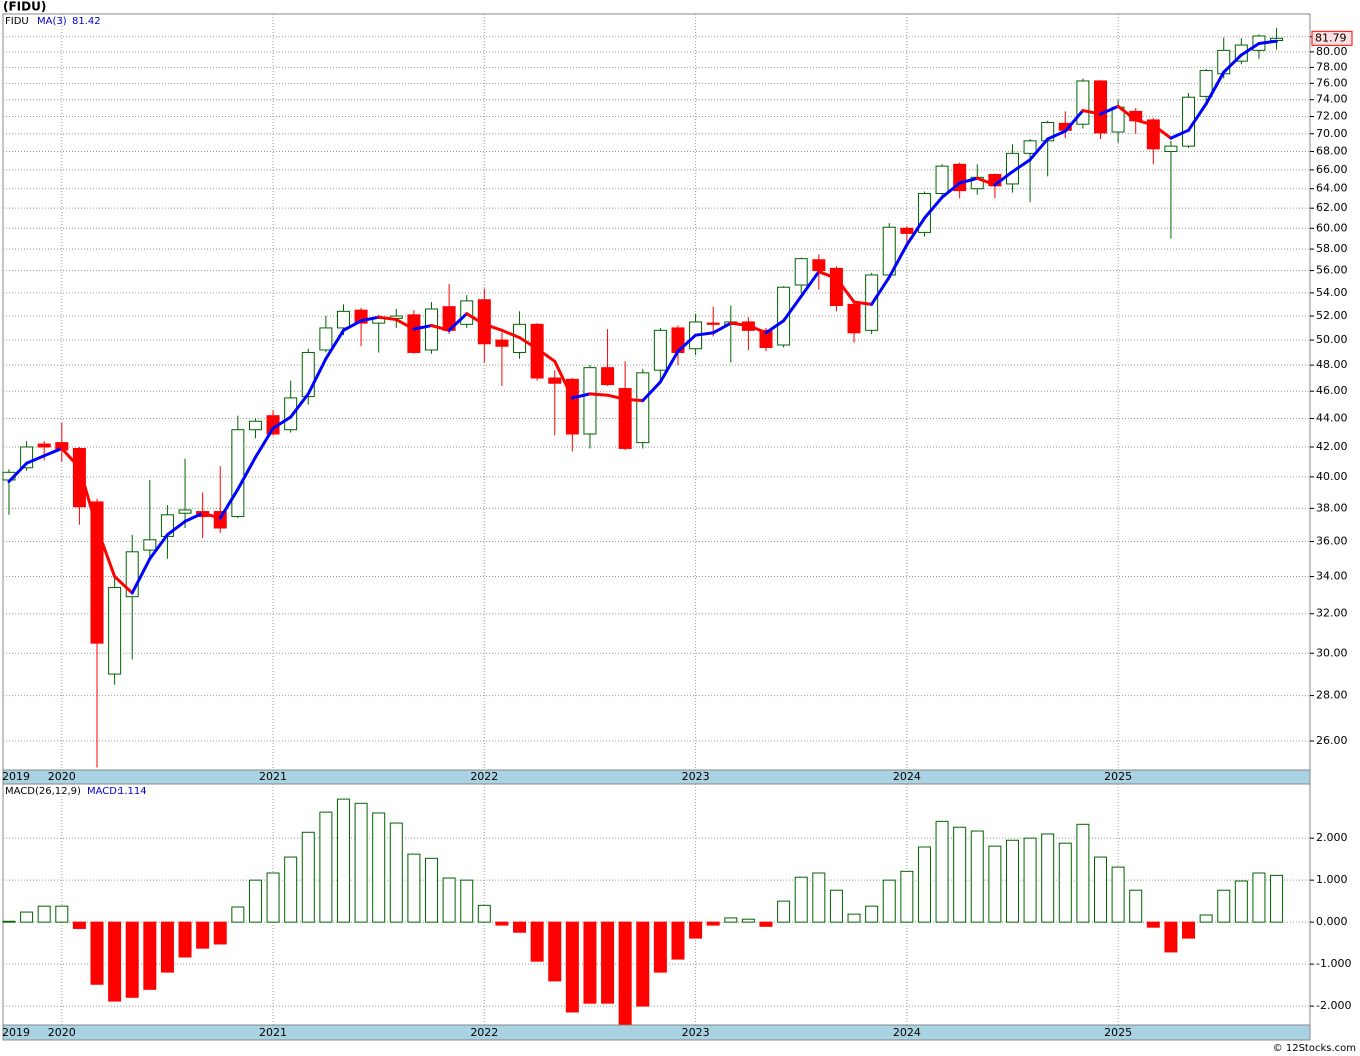 Image resolution: width=1360 pixels, height=1056 pixels. Describe the element at coordinates (1332, 652) in the screenshot. I see `y-tick-label: 30.00` at that location.